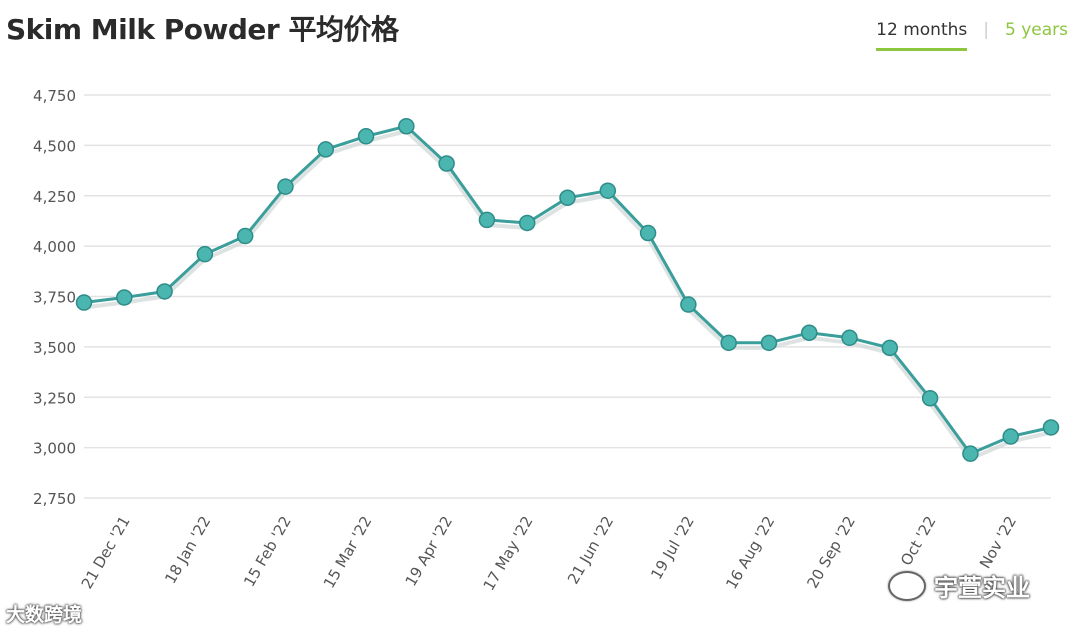 Image resolution: width=1080 pixels, height=634 pixels. What do you see at coordinates (54, 96) in the screenshot?
I see `y-tick-label: 4,750` at bounding box center [54, 96].